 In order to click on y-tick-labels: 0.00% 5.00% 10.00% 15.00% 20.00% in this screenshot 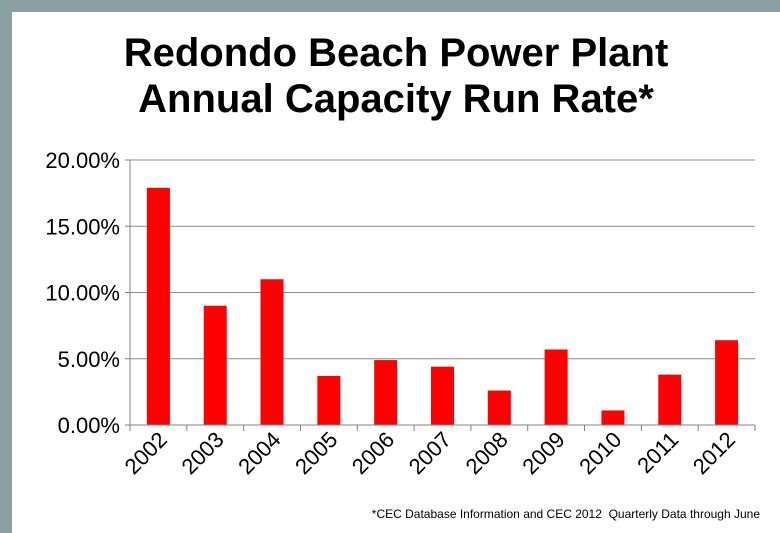, I will do `click(82, 293)`.